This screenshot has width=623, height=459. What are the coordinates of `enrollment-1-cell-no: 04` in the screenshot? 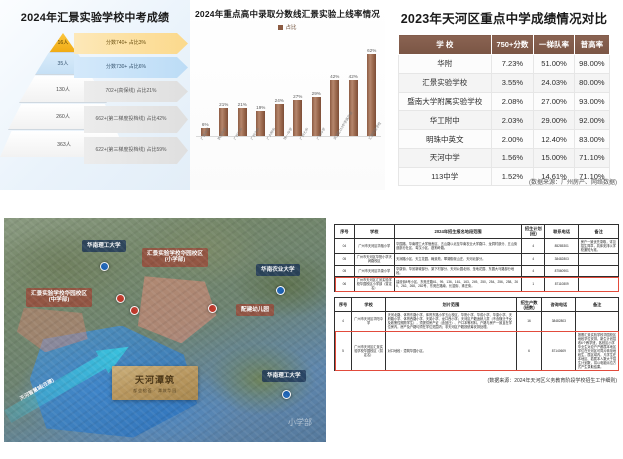 It's located at (344, 246).